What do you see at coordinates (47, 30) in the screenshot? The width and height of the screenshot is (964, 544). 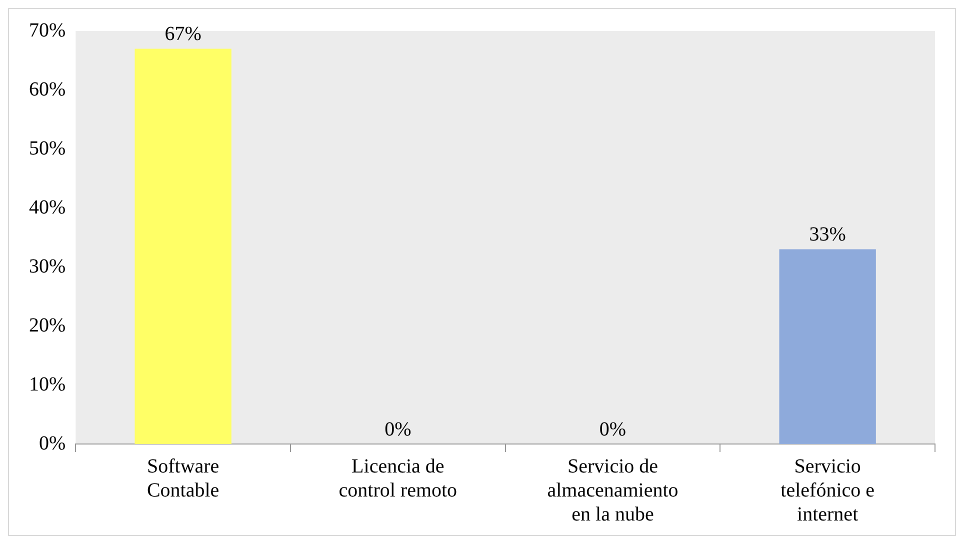 I see `y-tick-label: 70%` at bounding box center [47, 30].